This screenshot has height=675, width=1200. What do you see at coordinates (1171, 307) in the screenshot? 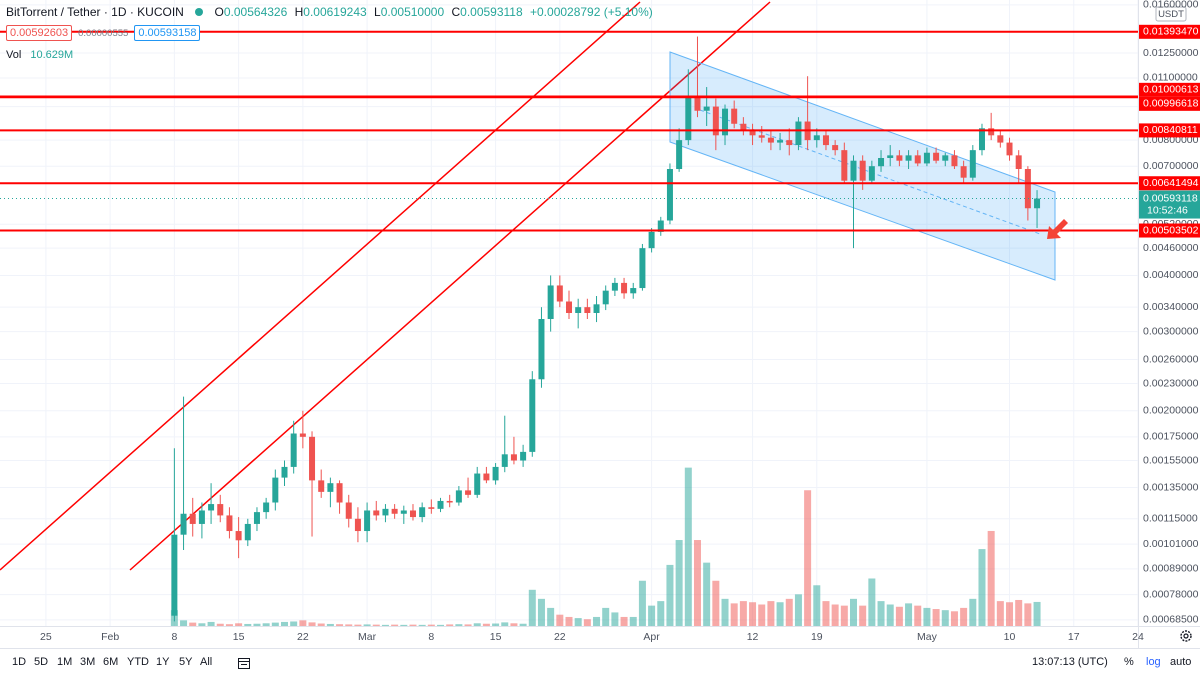
I see `y-tick-label: 0.00340000` at bounding box center [1171, 307].